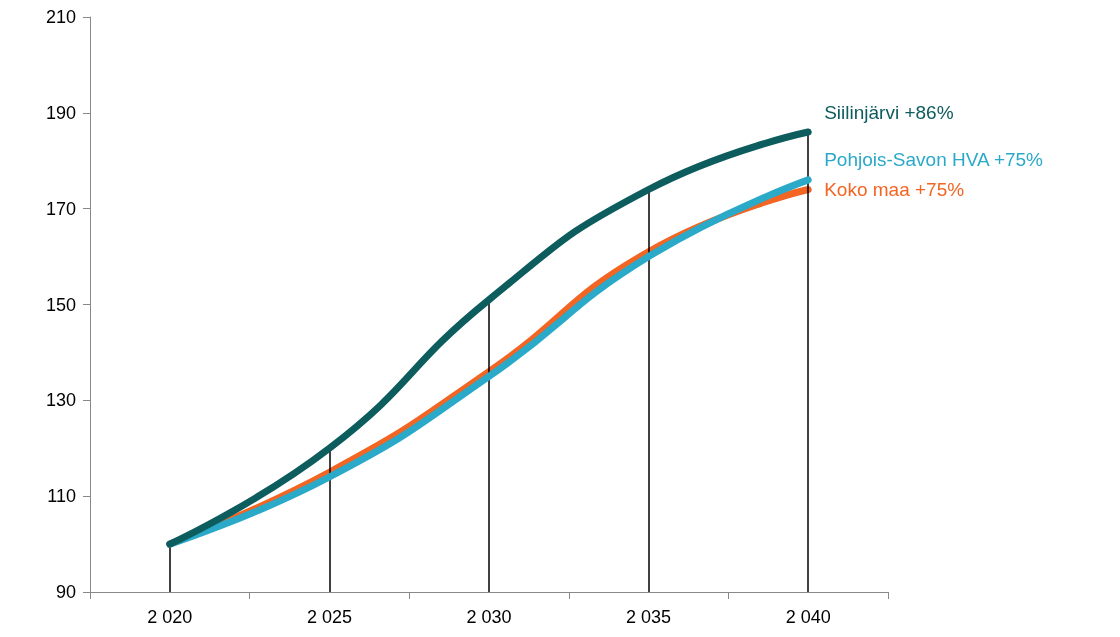 This screenshot has width=1120, height=637. Describe the element at coordinates (60, 400) in the screenshot. I see `y-tick-label: 130` at that location.